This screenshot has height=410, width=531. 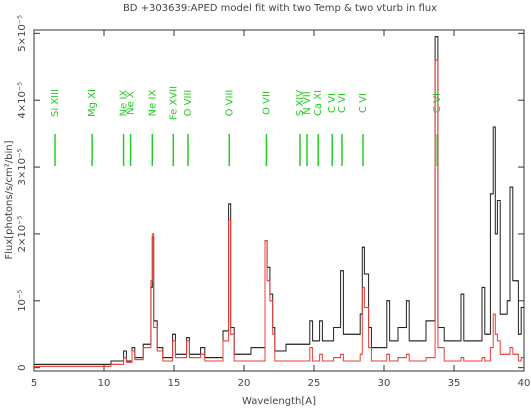 I want to click on x-tick-label: 20, so click(x=244, y=383).